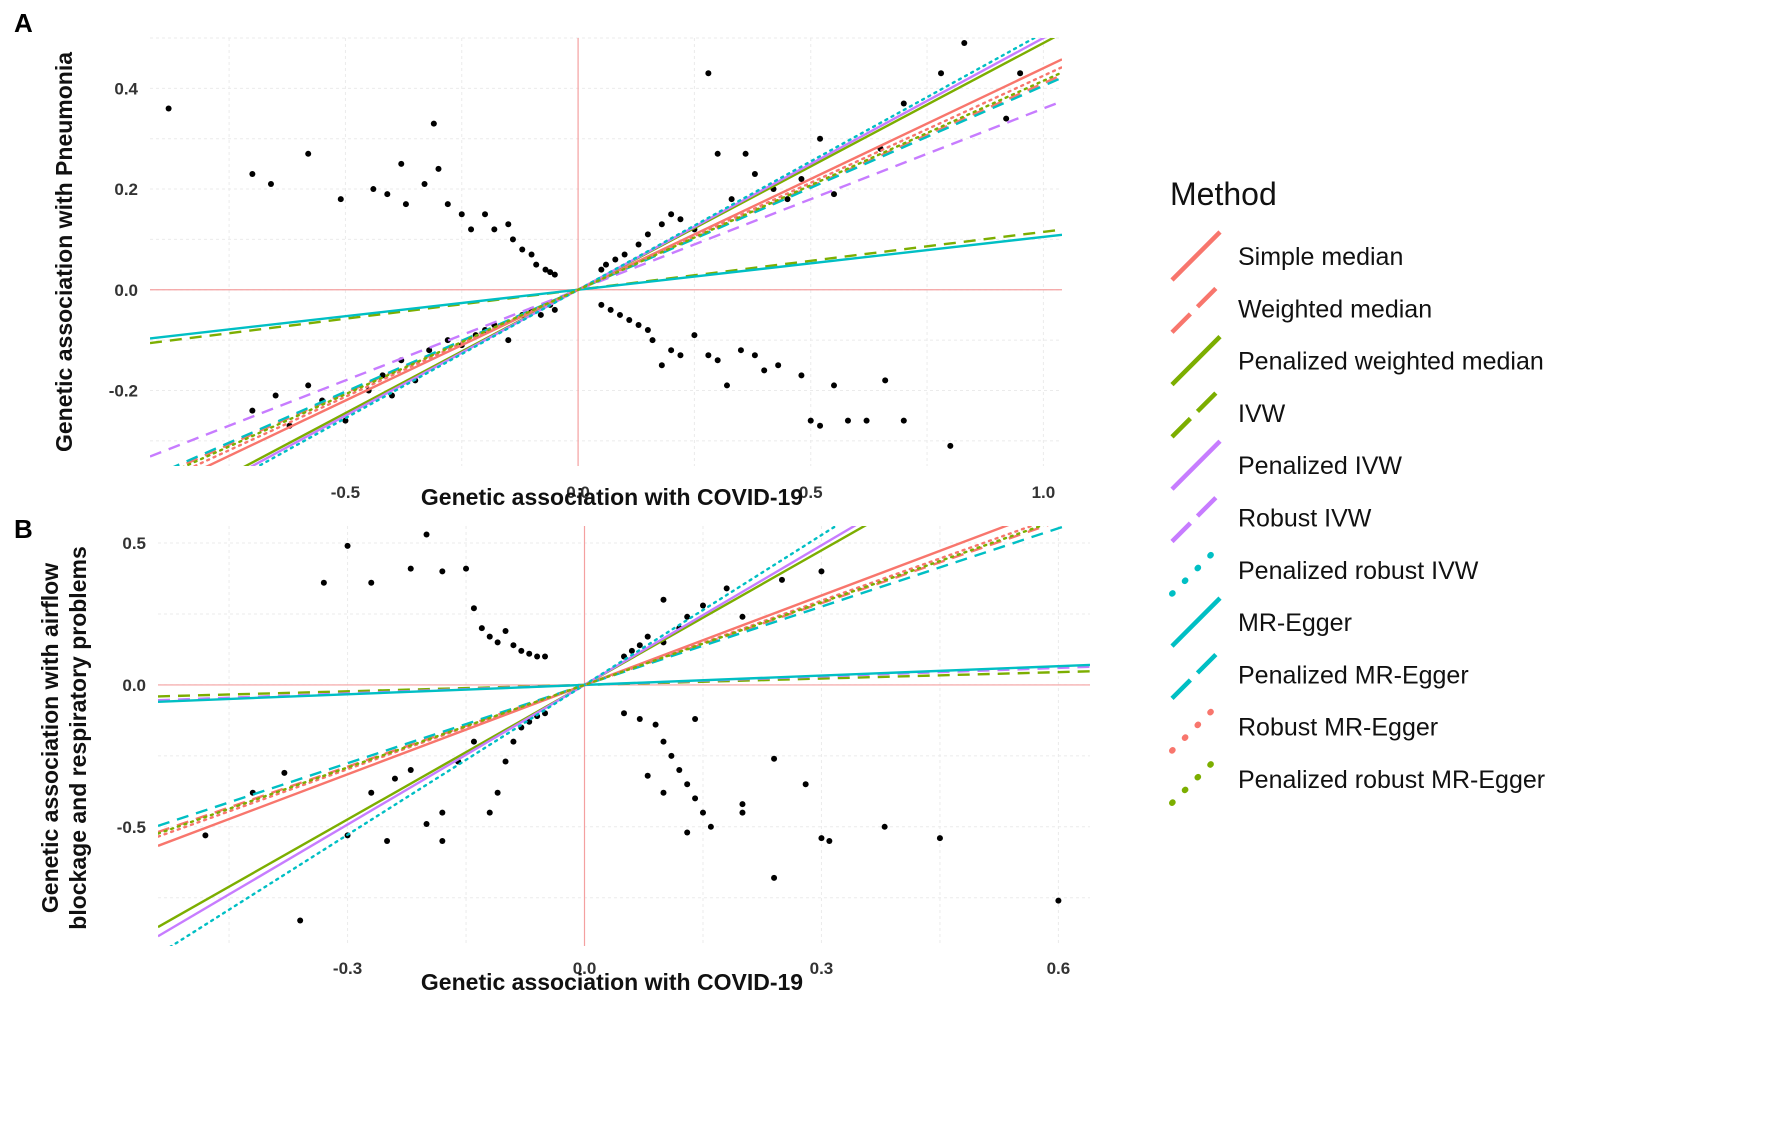 The width and height of the screenshot is (1772, 1126). Describe the element at coordinates (134, 543) in the screenshot. I see `y-tick-label: 0.5` at that location.